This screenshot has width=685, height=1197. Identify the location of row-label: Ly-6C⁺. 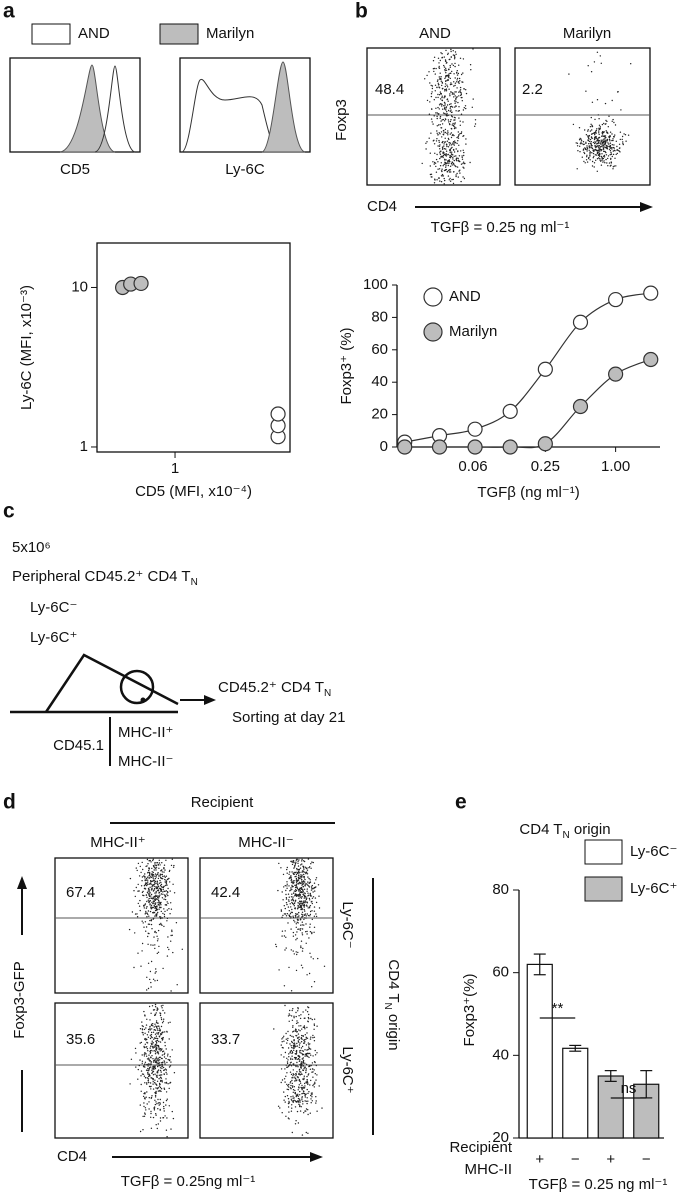
(347, 1069).